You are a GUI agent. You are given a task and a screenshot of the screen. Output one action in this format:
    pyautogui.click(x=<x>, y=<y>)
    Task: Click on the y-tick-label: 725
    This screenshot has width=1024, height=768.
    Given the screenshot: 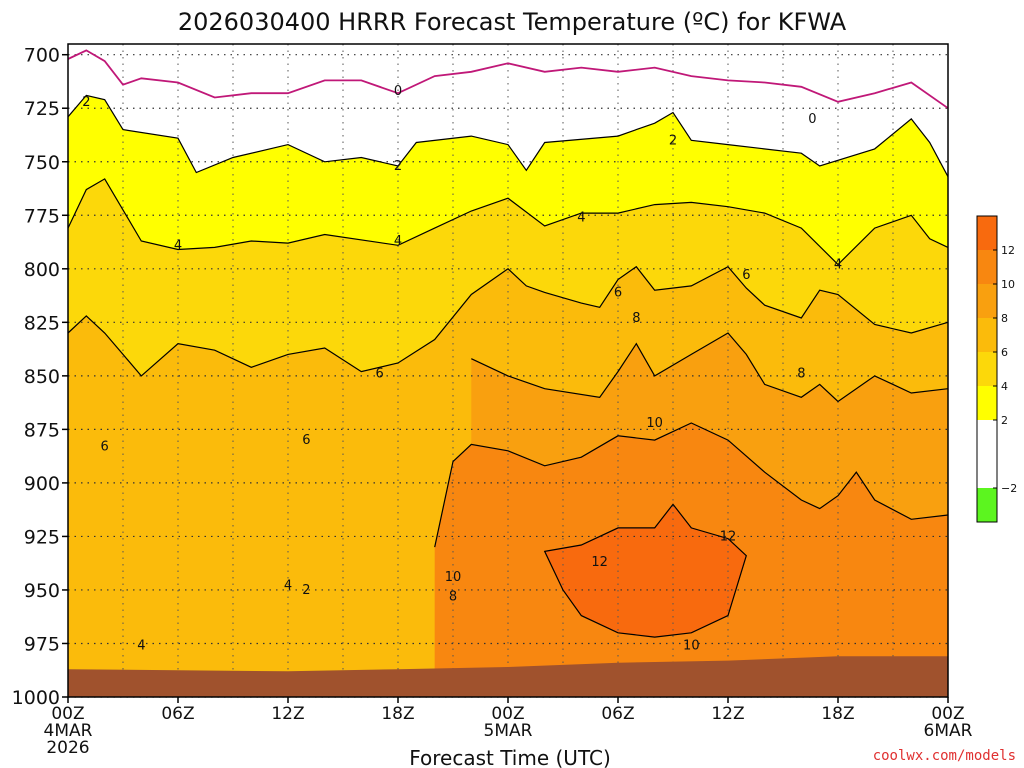 What is the action you would take?
    pyautogui.click(x=42, y=109)
    